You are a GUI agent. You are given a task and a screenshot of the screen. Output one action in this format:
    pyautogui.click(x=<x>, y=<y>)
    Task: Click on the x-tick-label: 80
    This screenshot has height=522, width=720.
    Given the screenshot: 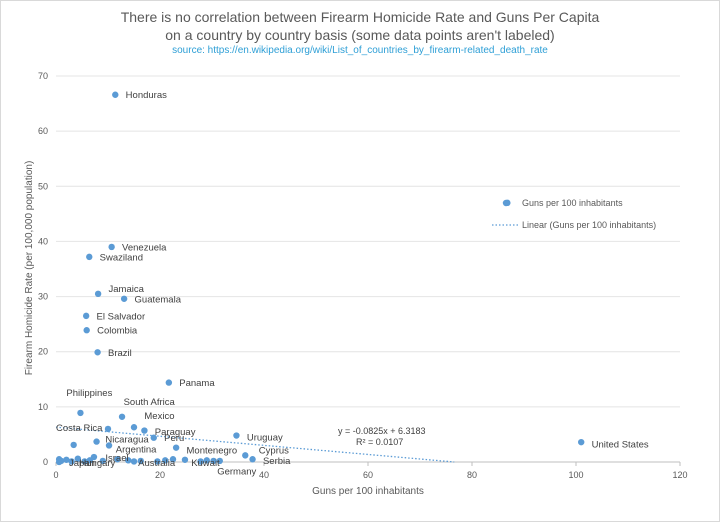 What is the action you would take?
    pyautogui.click(x=472, y=475)
    